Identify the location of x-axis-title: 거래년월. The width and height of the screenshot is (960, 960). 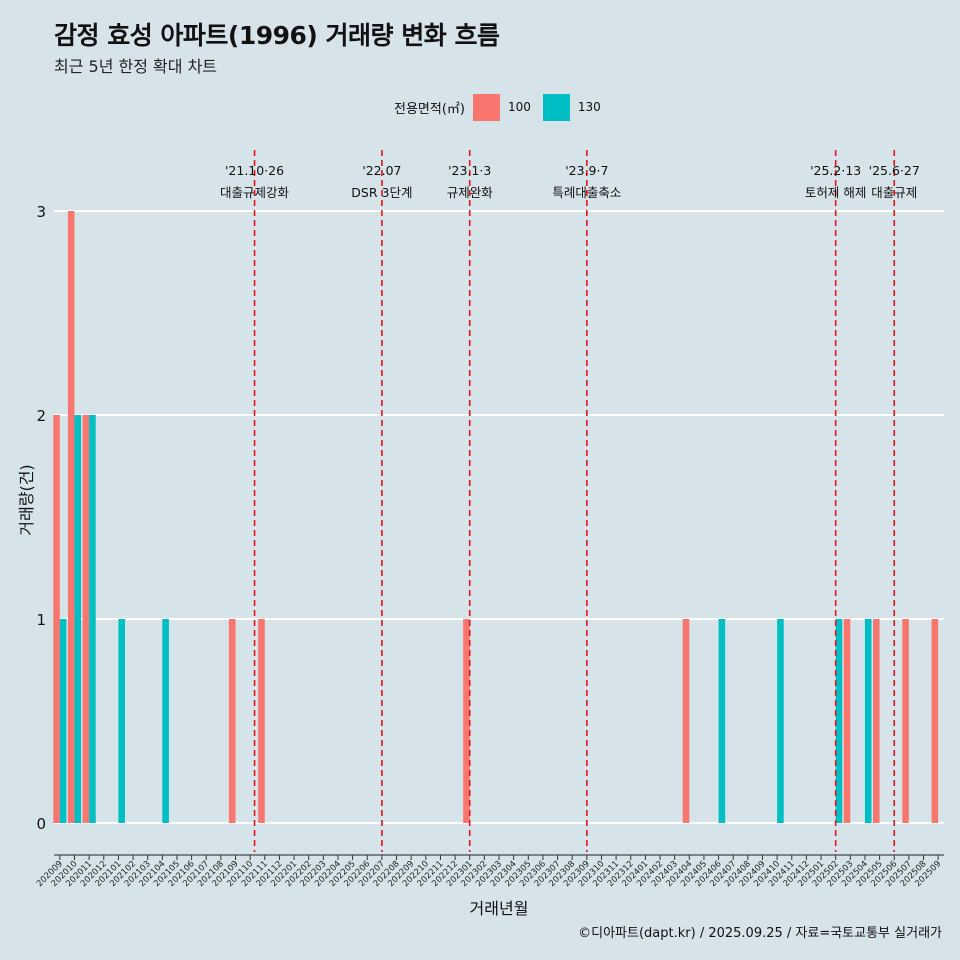
(499, 908).